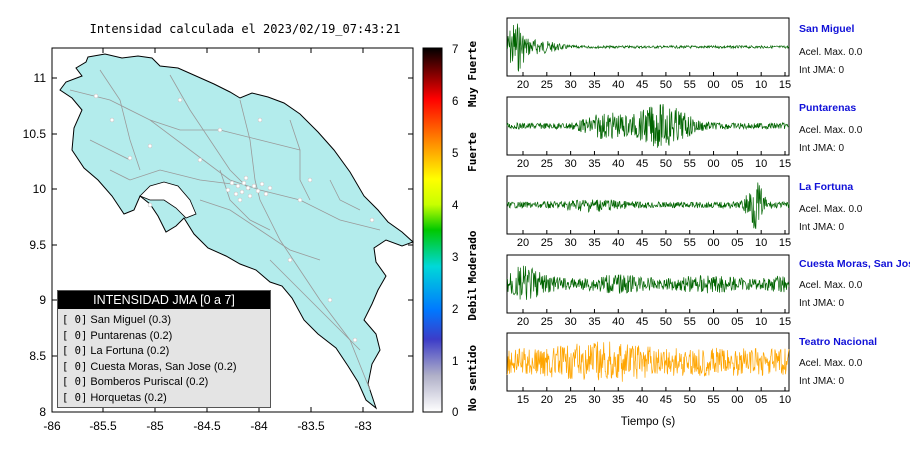 This screenshot has width=910, height=460. What do you see at coordinates (472, 152) in the screenshot?
I see `colorbar-label: Fuerte` at bounding box center [472, 152].